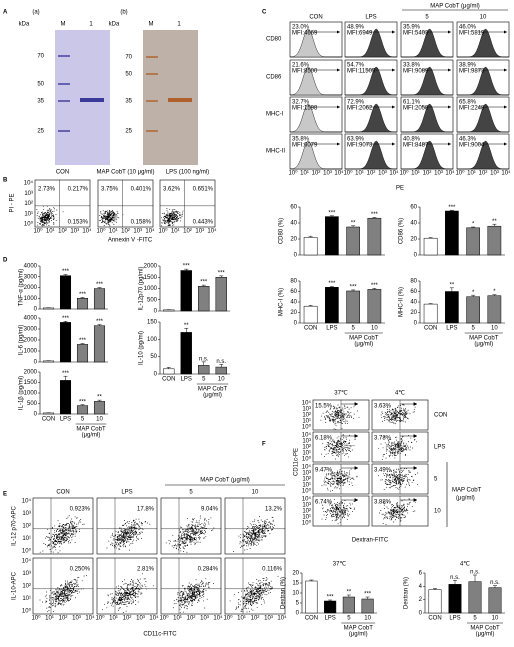  What do you see at coordinates (400, 394) in the screenshot?
I see `label: 4℃` at bounding box center [400, 394].